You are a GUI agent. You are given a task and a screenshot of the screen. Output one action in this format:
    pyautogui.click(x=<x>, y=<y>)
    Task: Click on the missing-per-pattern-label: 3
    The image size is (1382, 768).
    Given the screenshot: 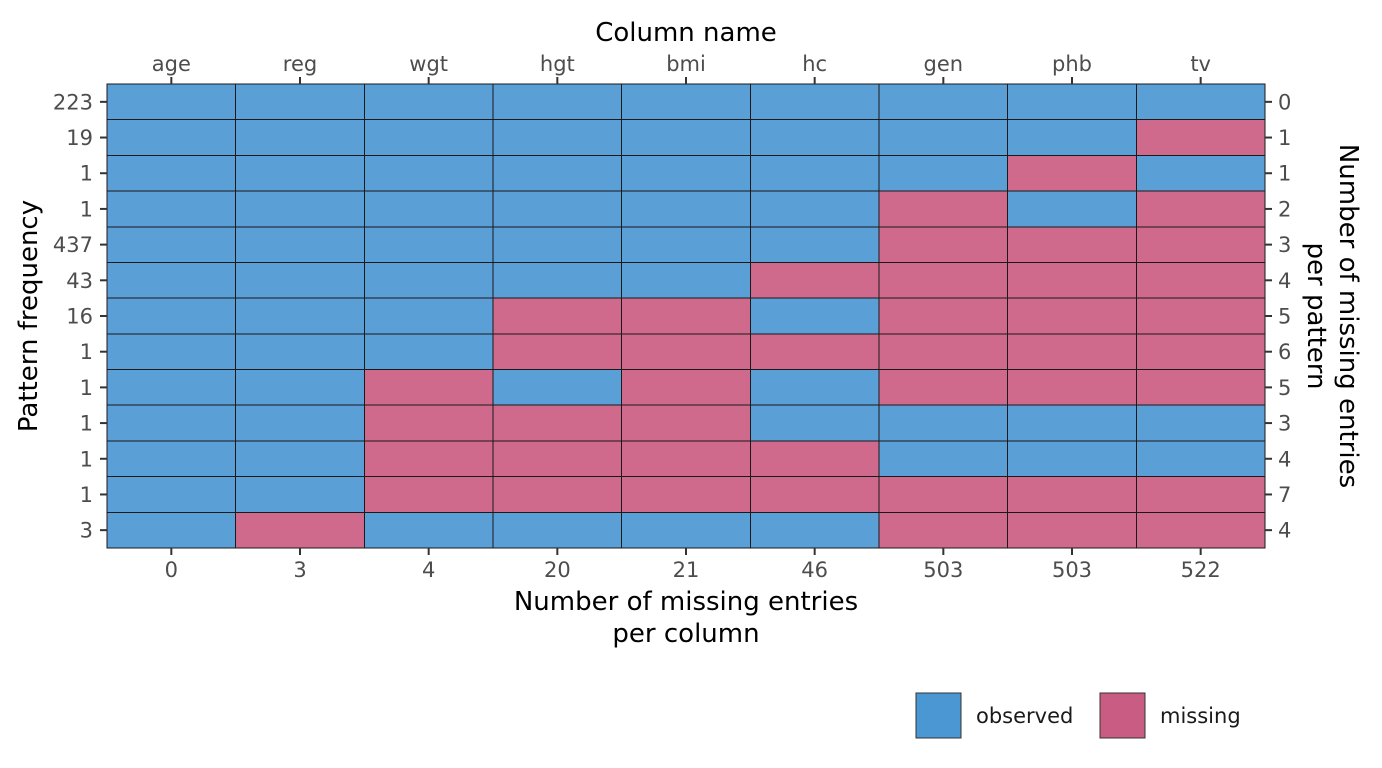 What is the action you would take?
    pyautogui.click(x=1284, y=424)
    